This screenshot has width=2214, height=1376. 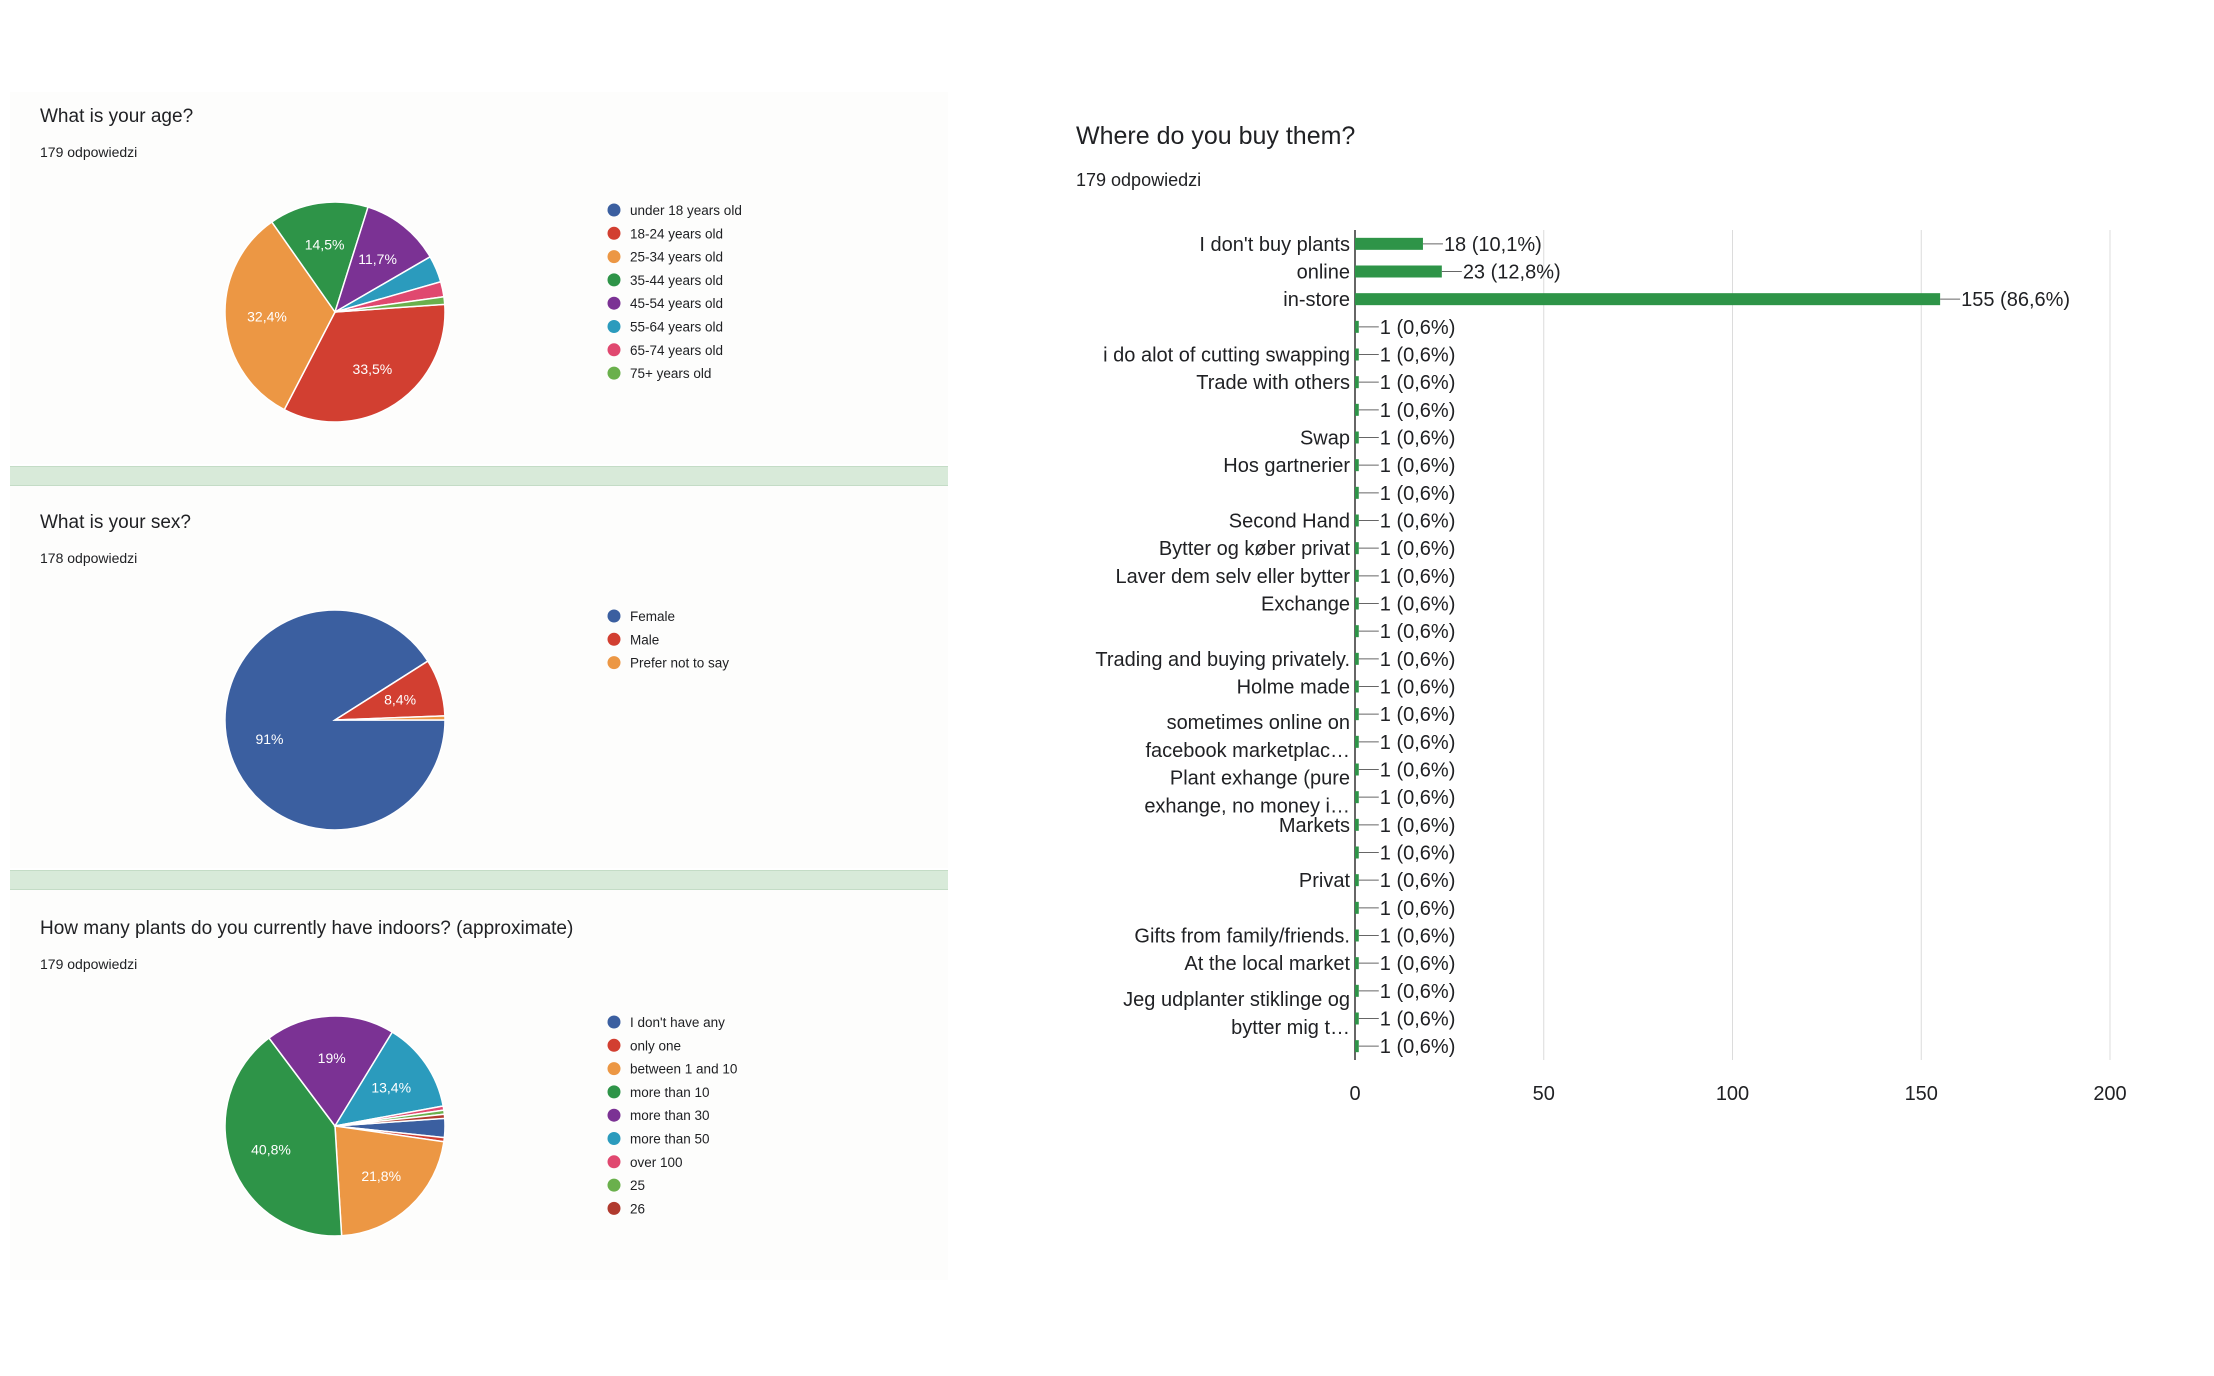 I want to click on category-label: I don't buy plants, so click(x=1274, y=245).